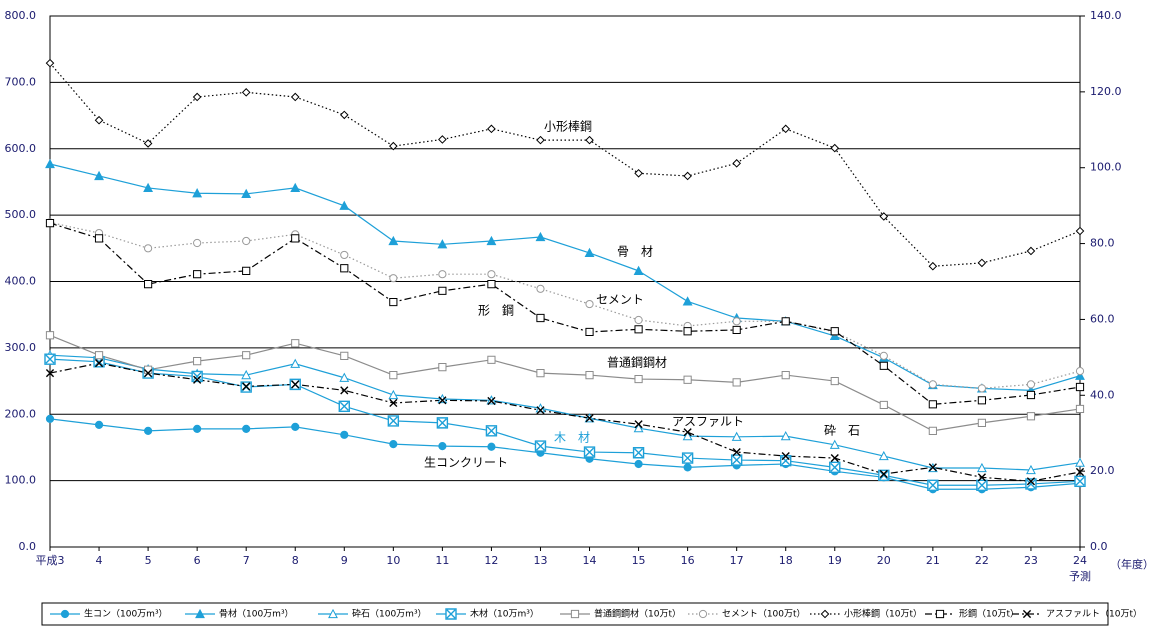 The width and height of the screenshot is (1150, 630). What do you see at coordinates (637, 363) in the screenshot?
I see `annotation: 普通鋼鋼材` at bounding box center [637, 363].